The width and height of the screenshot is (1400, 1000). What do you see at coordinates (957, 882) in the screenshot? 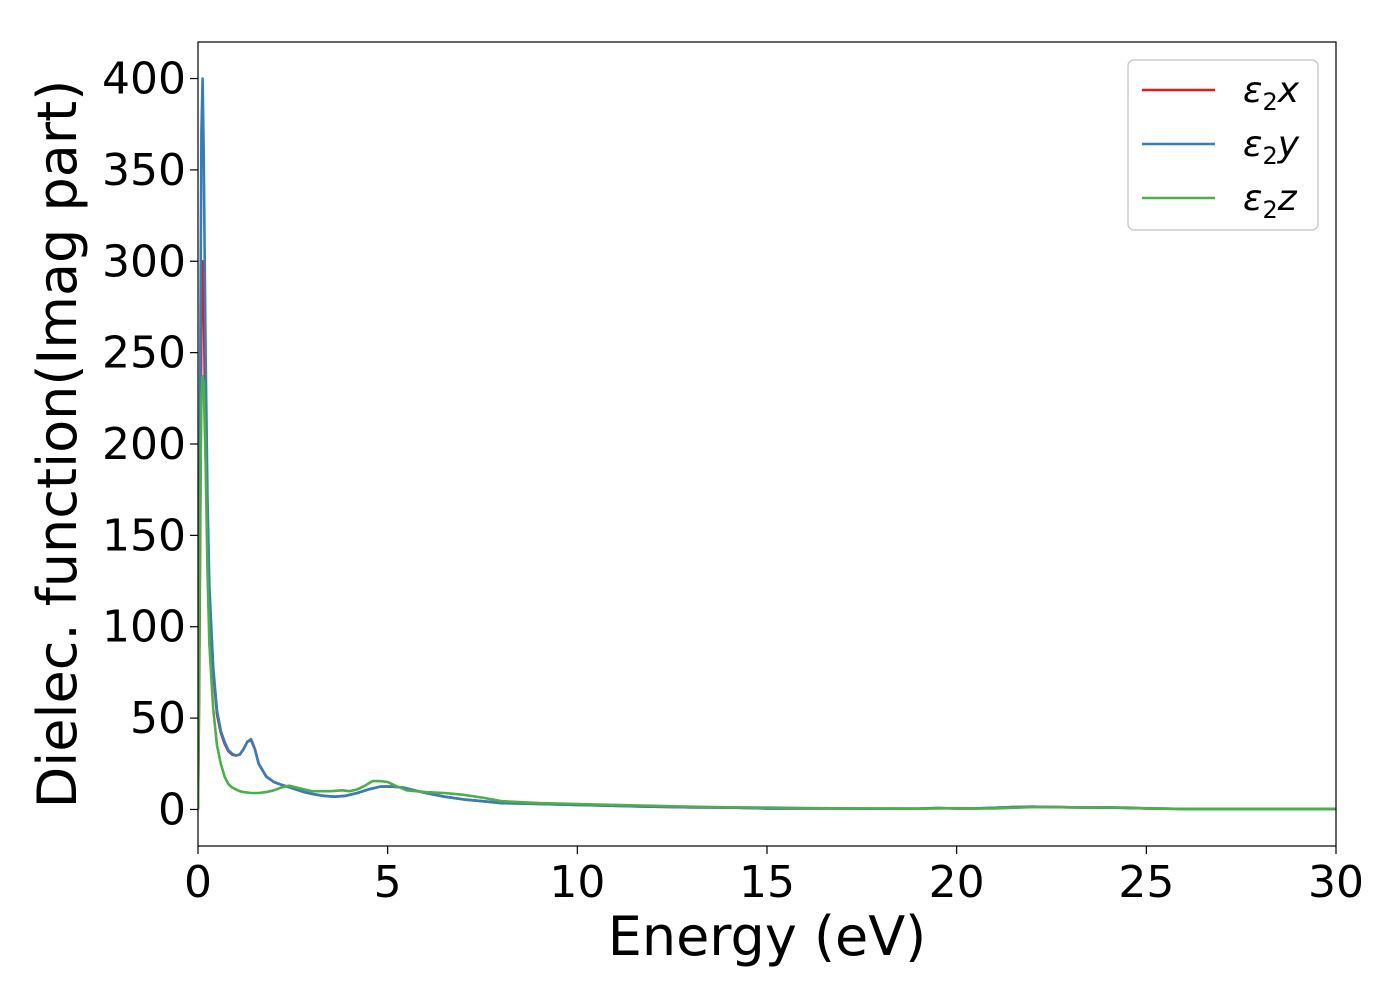
I see `x-tick-label: 20` at bounding box center [957, 882].